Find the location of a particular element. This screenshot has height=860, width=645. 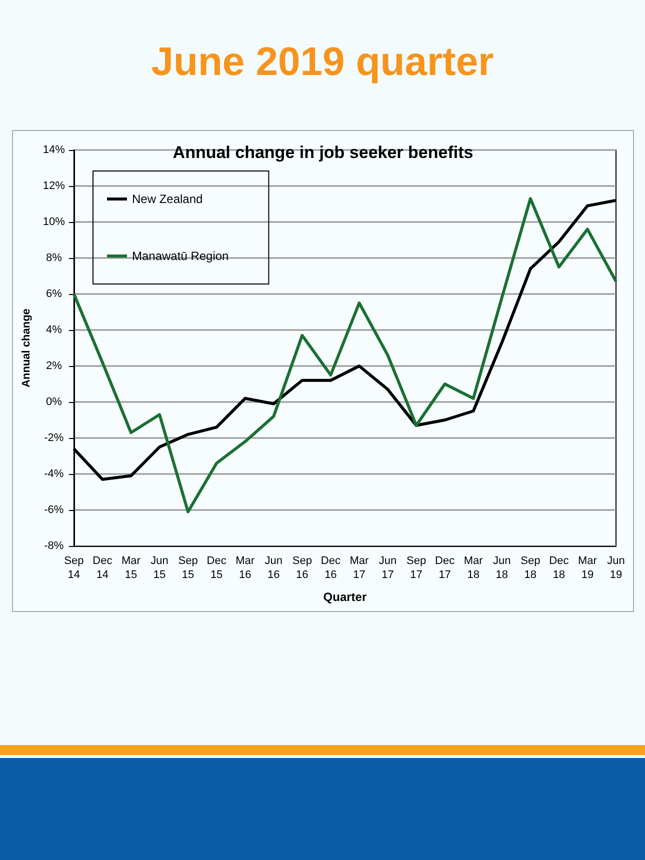

y-tick-label: -4% is located at coordinates (54, 474).